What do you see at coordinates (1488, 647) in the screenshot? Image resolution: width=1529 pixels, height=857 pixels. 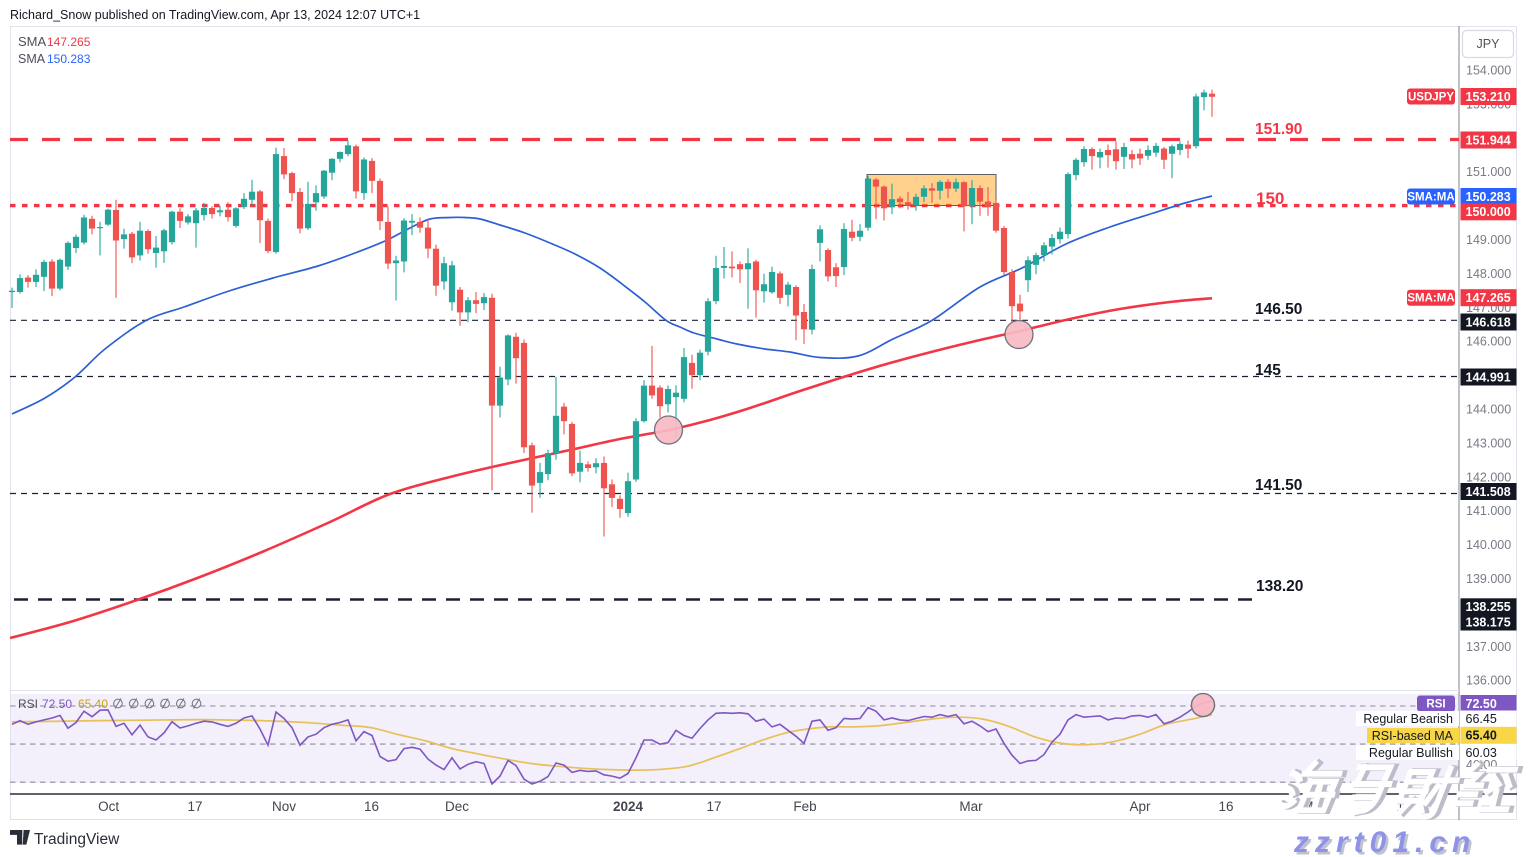 I see `svg-text: 137.000` at bounding box center [1488, 647].